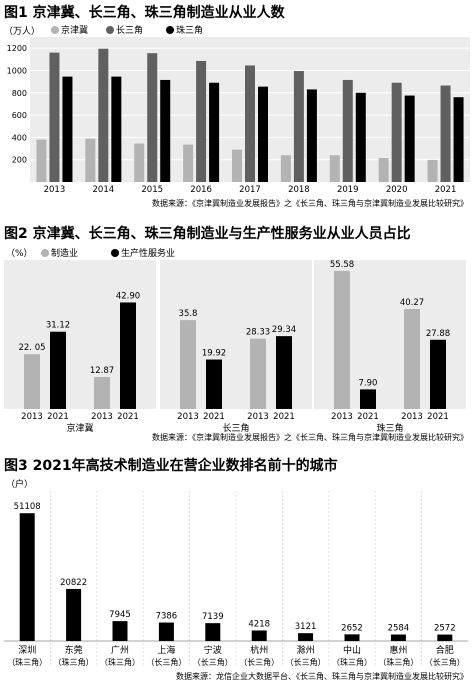 The width and height of the screenshot is (474, 685). I want to click on figure-2-unit: （%）, so click(19, 253).